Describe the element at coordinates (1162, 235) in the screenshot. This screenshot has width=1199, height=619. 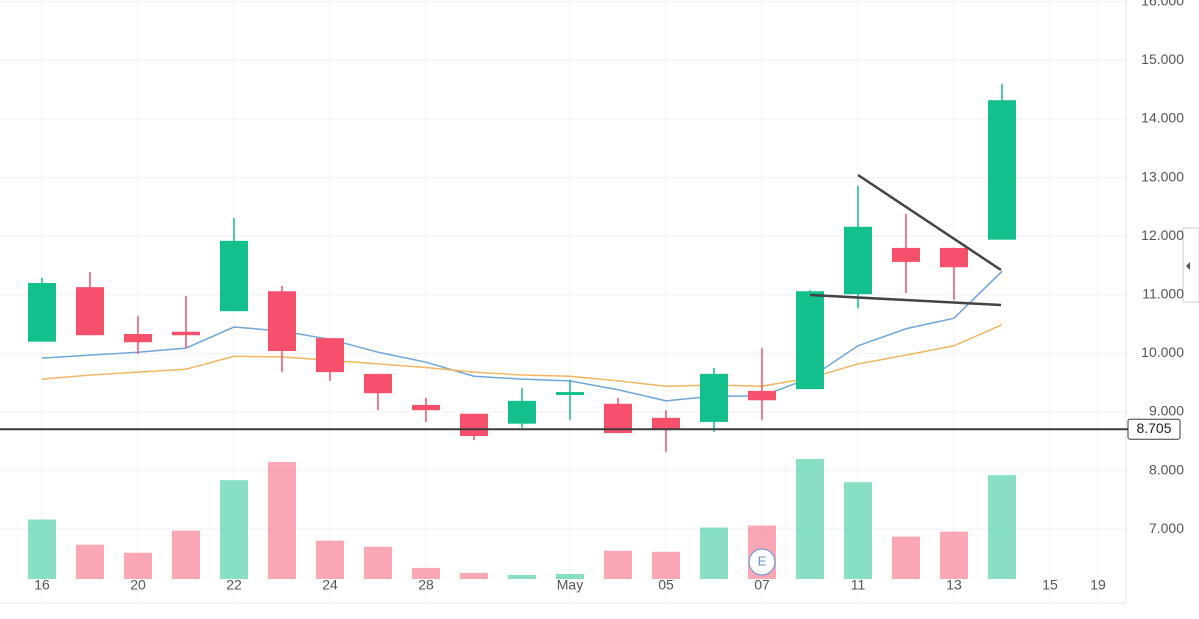
I see `y-tick-label: 12.000` at that location.